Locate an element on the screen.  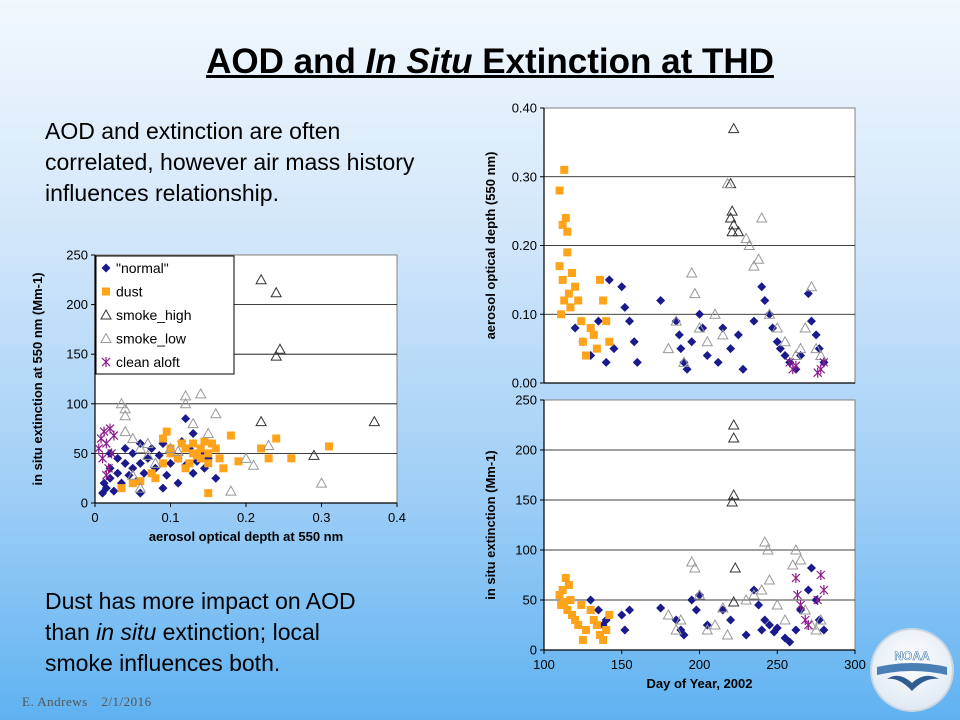
y-tick-label: 250 is located at coordinates (526, 400).